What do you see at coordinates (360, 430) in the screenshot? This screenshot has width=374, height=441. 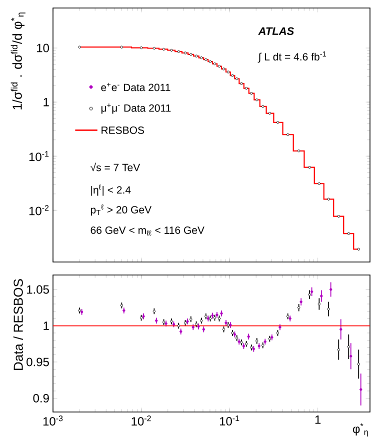 I see `x-axis-title: φ$^{*}$η` at bounding box center [360, 430].